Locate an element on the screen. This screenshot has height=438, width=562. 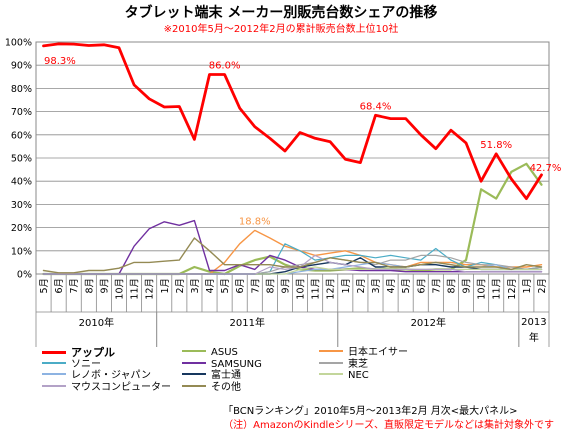
data-label: 86.0% is located at coordinates (225, 65).